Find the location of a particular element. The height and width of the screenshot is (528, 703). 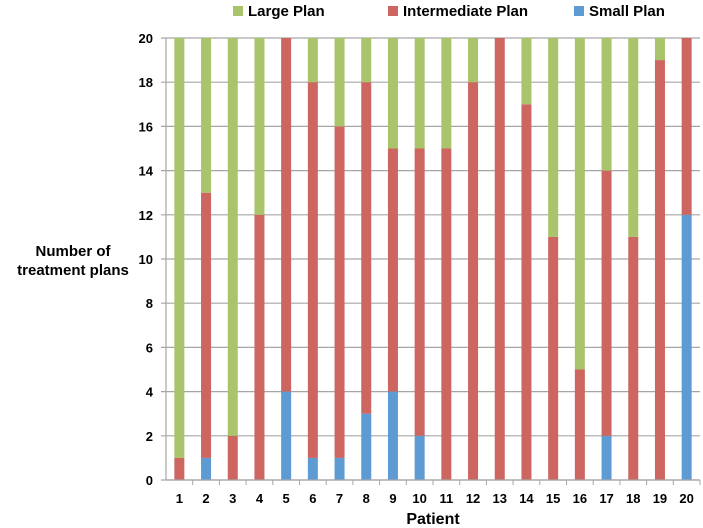

legend-item: Small Plan is located at coordinates (619, 11).